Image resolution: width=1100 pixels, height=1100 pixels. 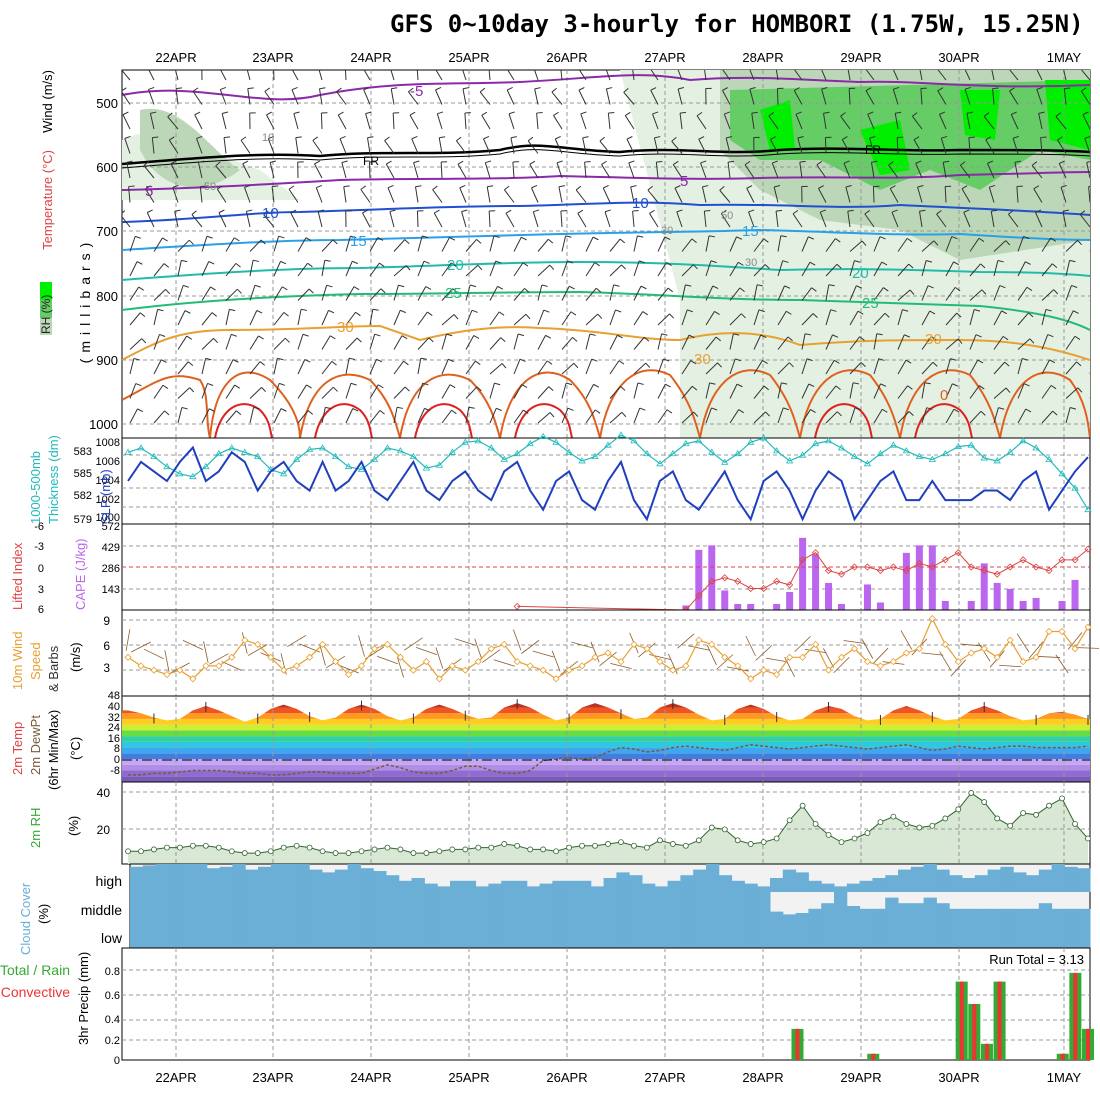 I want to click on cape-tick-2: 286, so click(x=111, y=569).